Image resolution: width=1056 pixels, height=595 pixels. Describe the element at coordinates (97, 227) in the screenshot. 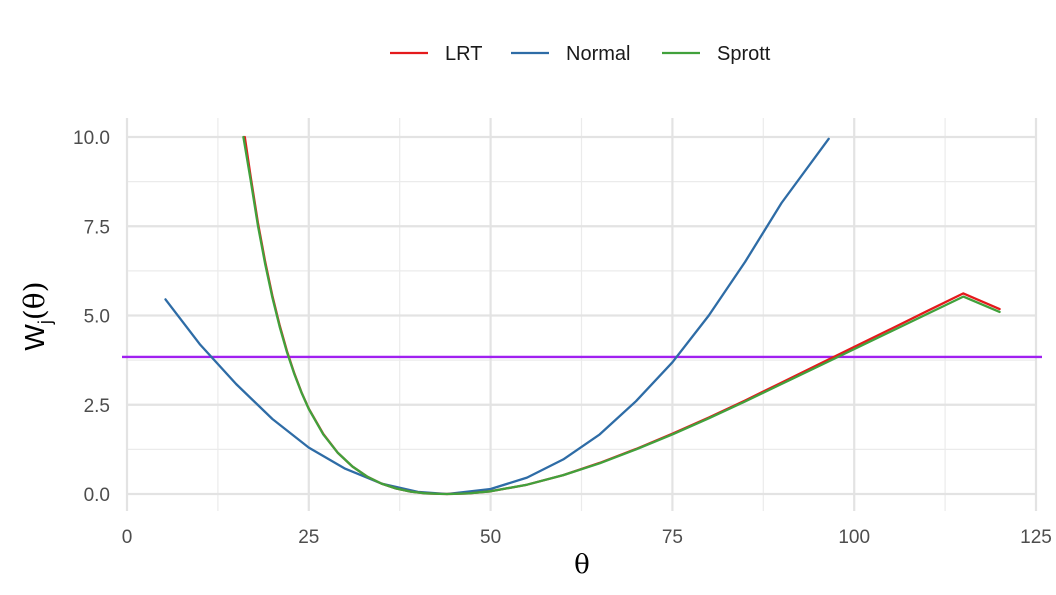

I see `y-tick-label: 7.5` at that location.